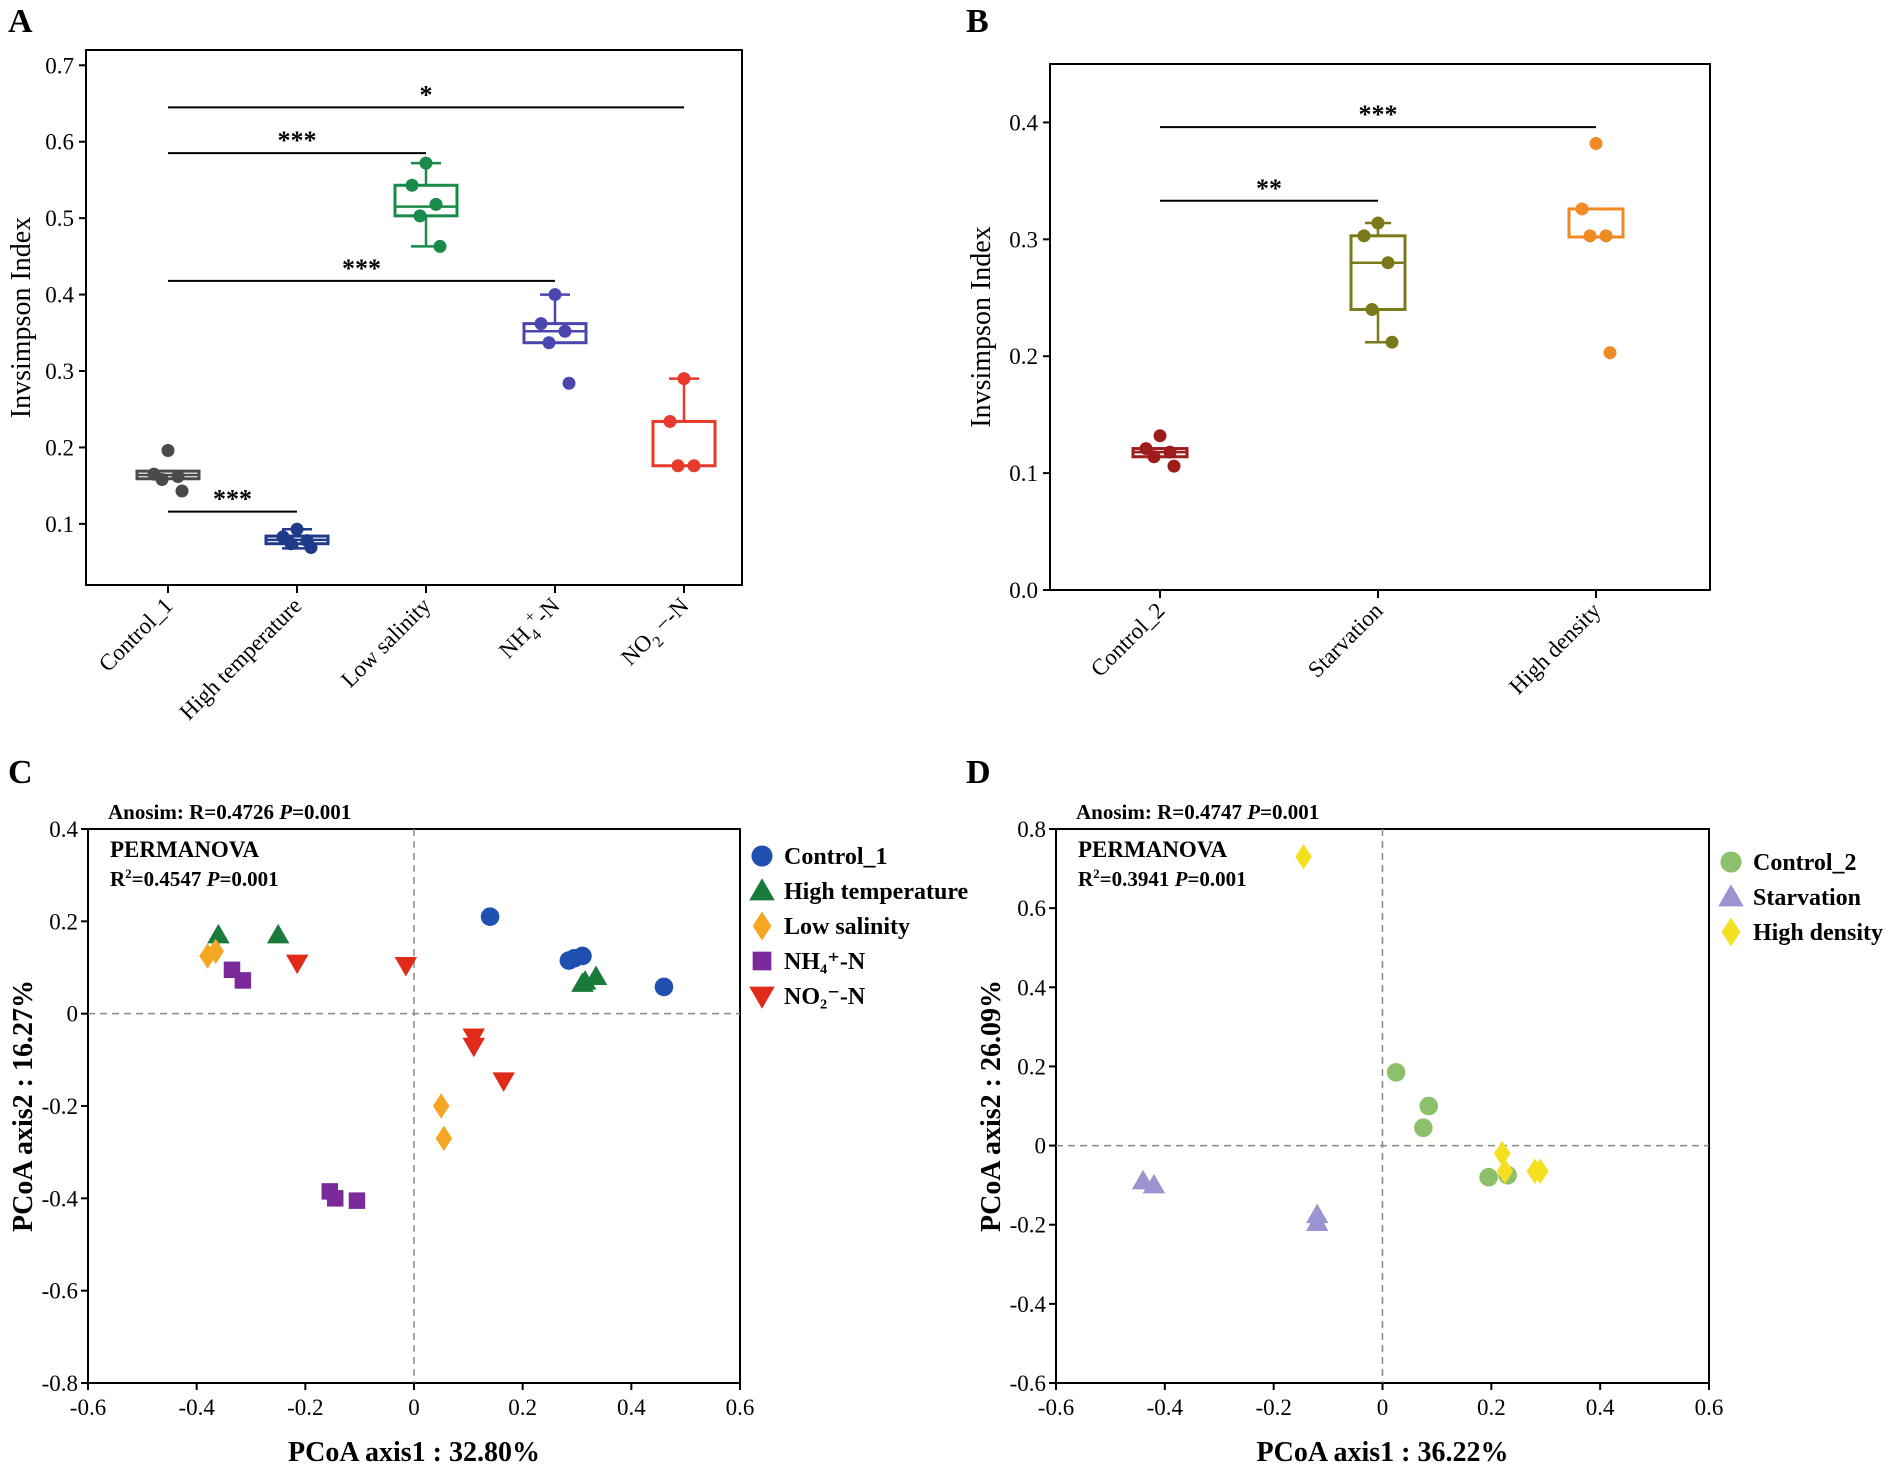  Describe the element at coordinates (631, 1407) in the screenshot. I see `panel-c-xtick-label-5: 0.4` at that location.